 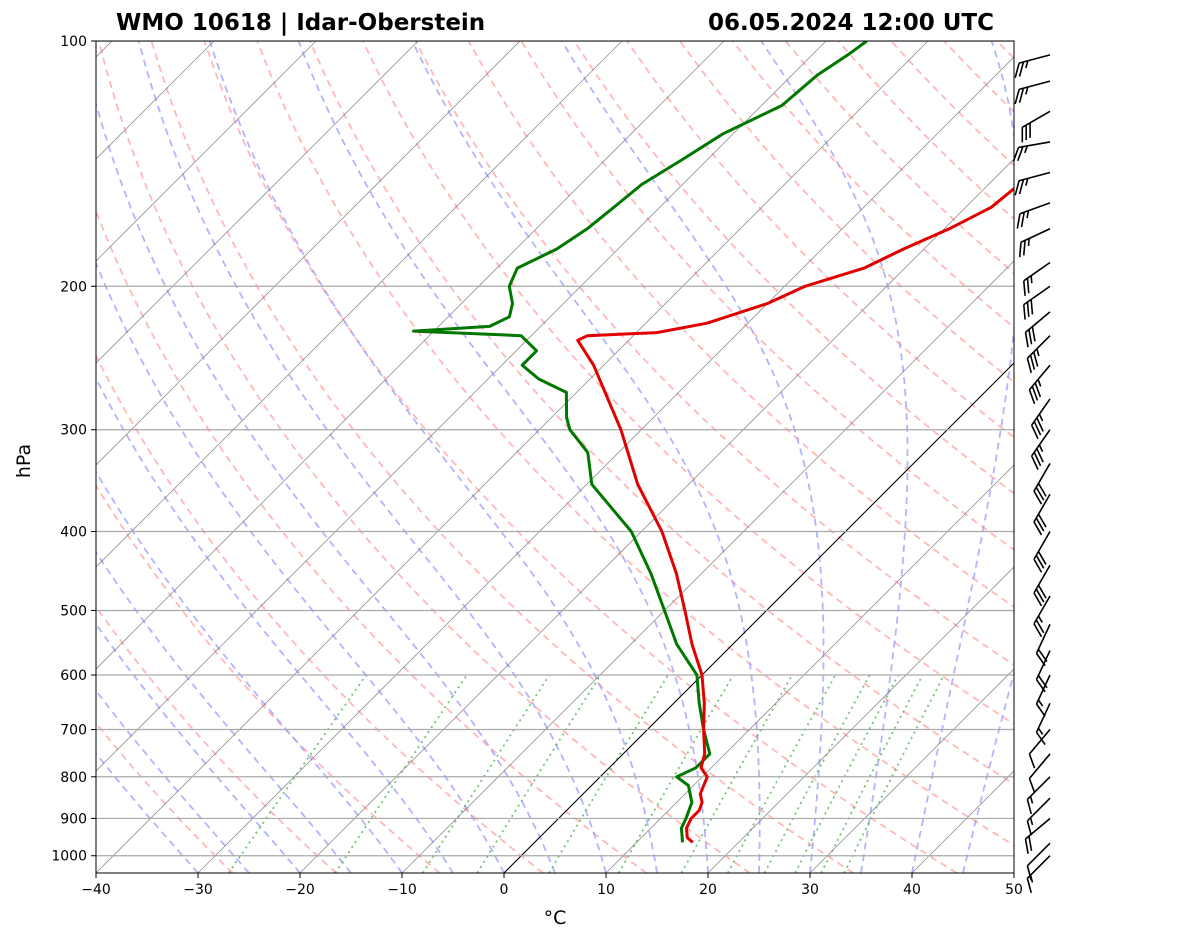 I want to click on x-tick-label: 50, so click(x=1014, y=890).